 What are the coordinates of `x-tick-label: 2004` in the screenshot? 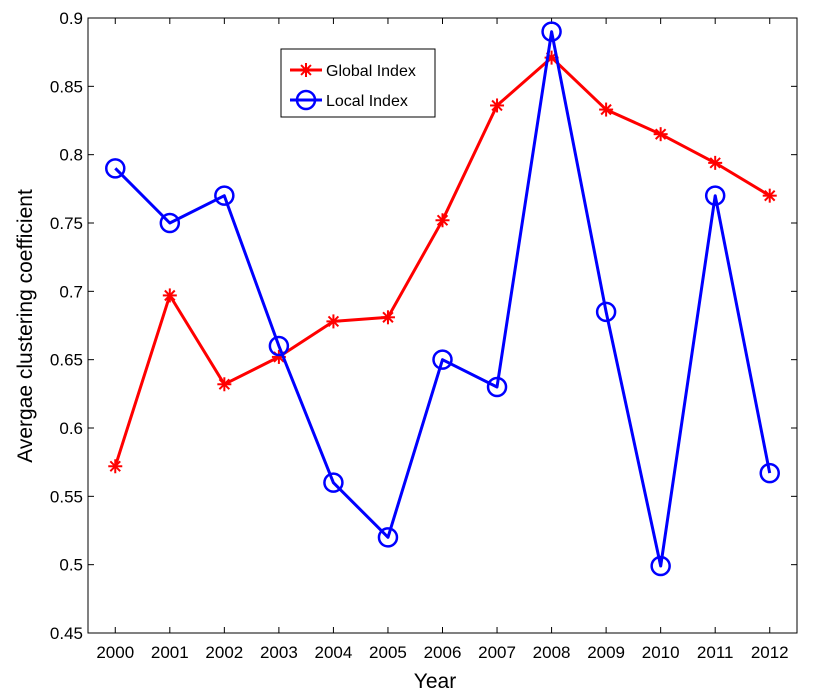 It's located at (334, 652).